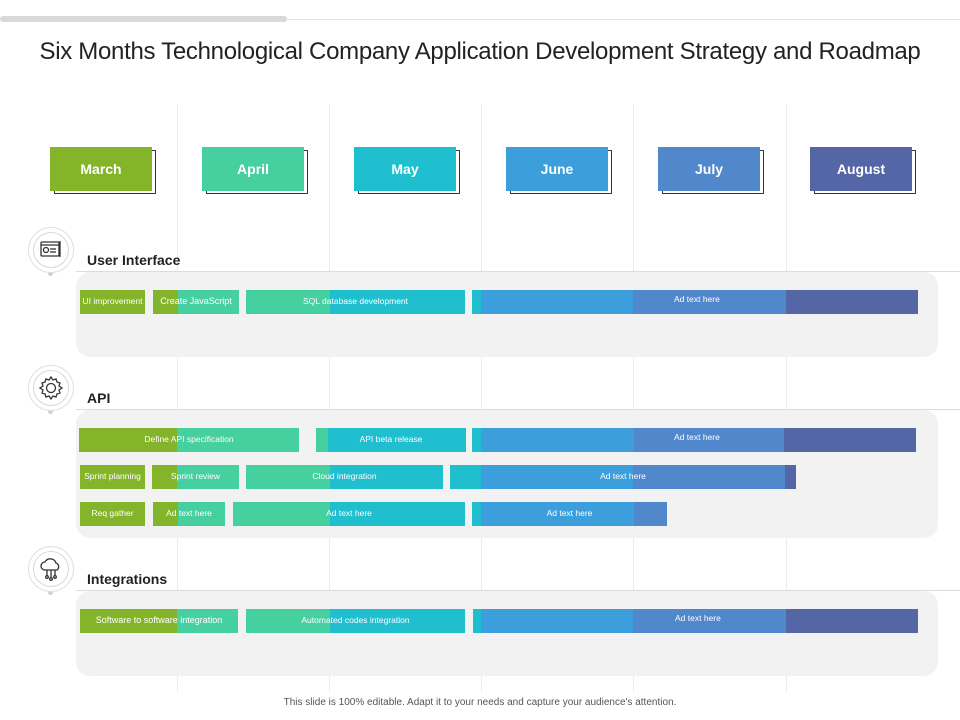 Image resolution: width=960 pixels, height=720 pixels. I want to click on task-bar: Define API specification, so click(189, 440).